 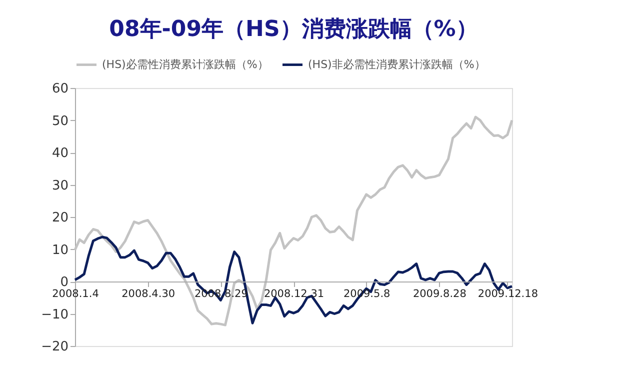 I want to click on y-tick-label: 40, so click(x=60, y=153).